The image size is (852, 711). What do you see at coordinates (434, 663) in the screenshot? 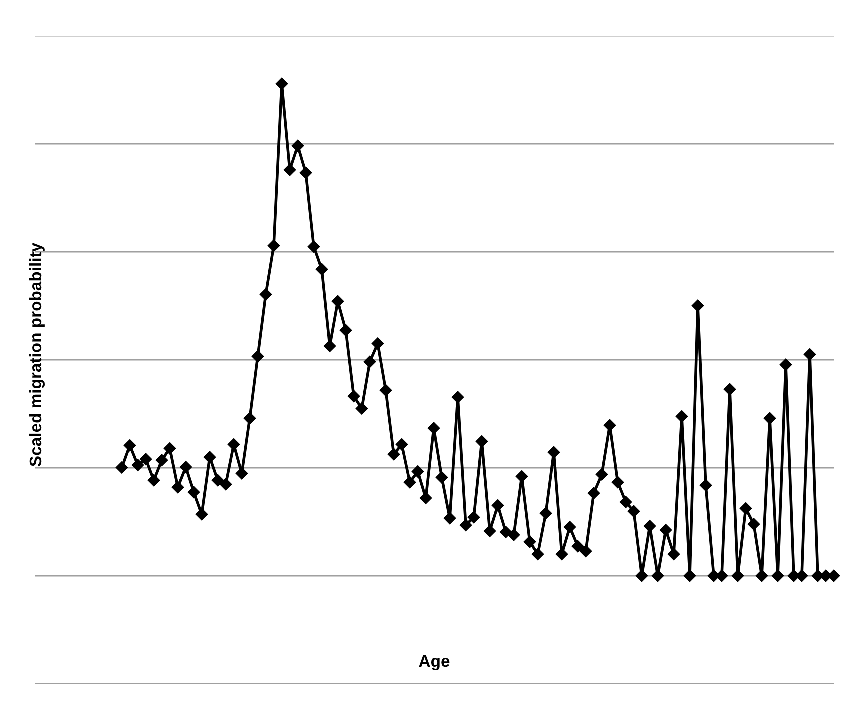
I see `x-axis-title: Age` at bounding box center [434, 663].